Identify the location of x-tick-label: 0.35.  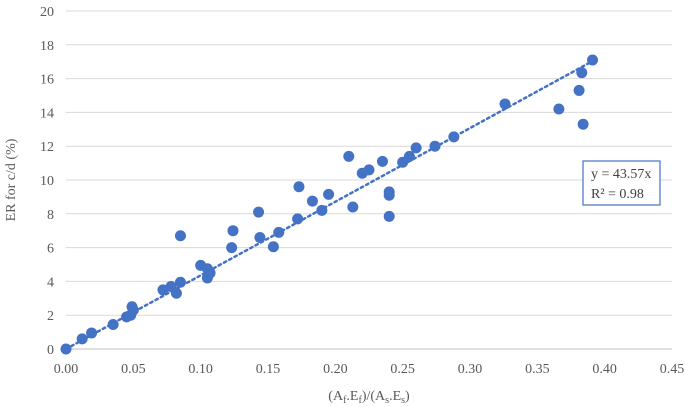
(537, 369).